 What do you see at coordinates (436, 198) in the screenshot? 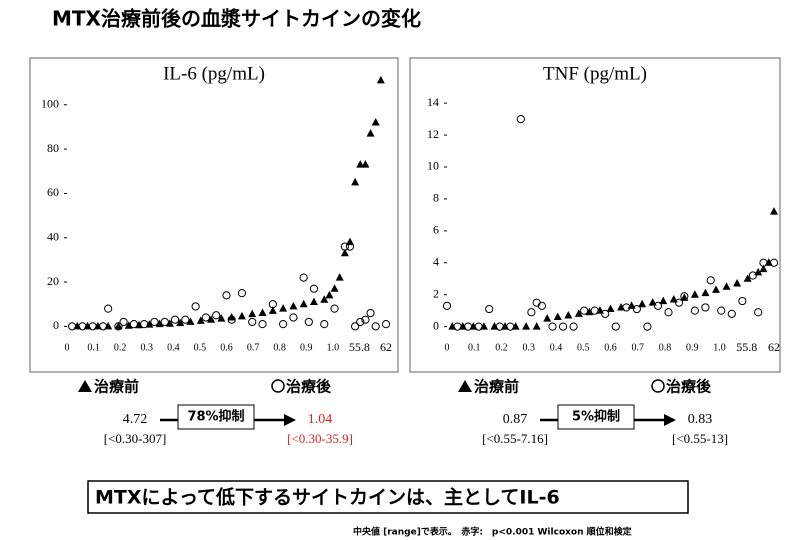
I see `y-tick-label: 8` at bounding box center [436, 198].